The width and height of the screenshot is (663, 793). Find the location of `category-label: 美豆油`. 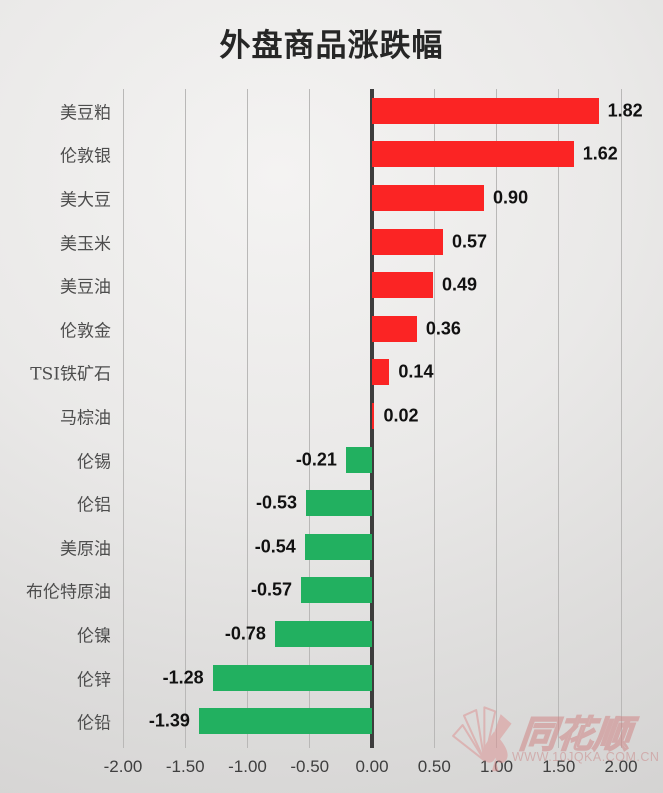

category-label: 美豆油 is located at coordinates (85, 287).